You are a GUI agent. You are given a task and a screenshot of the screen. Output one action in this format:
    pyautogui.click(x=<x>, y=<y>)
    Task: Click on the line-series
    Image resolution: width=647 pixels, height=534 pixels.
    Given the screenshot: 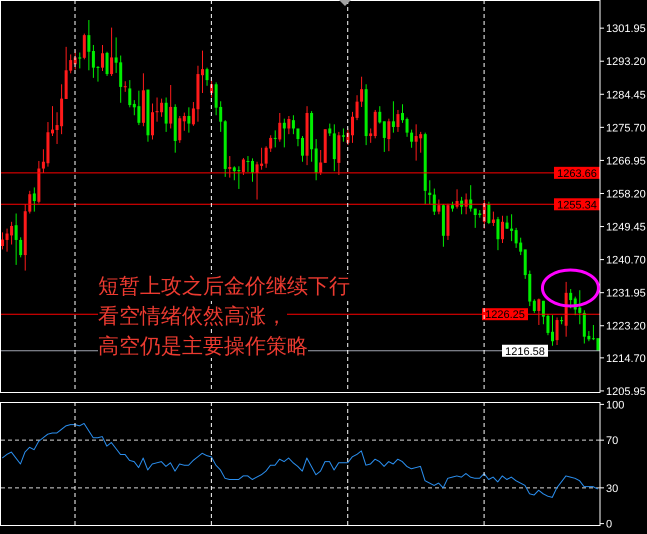 What is the action you would take?
    pyautogui.click(x=300, y=460)
    